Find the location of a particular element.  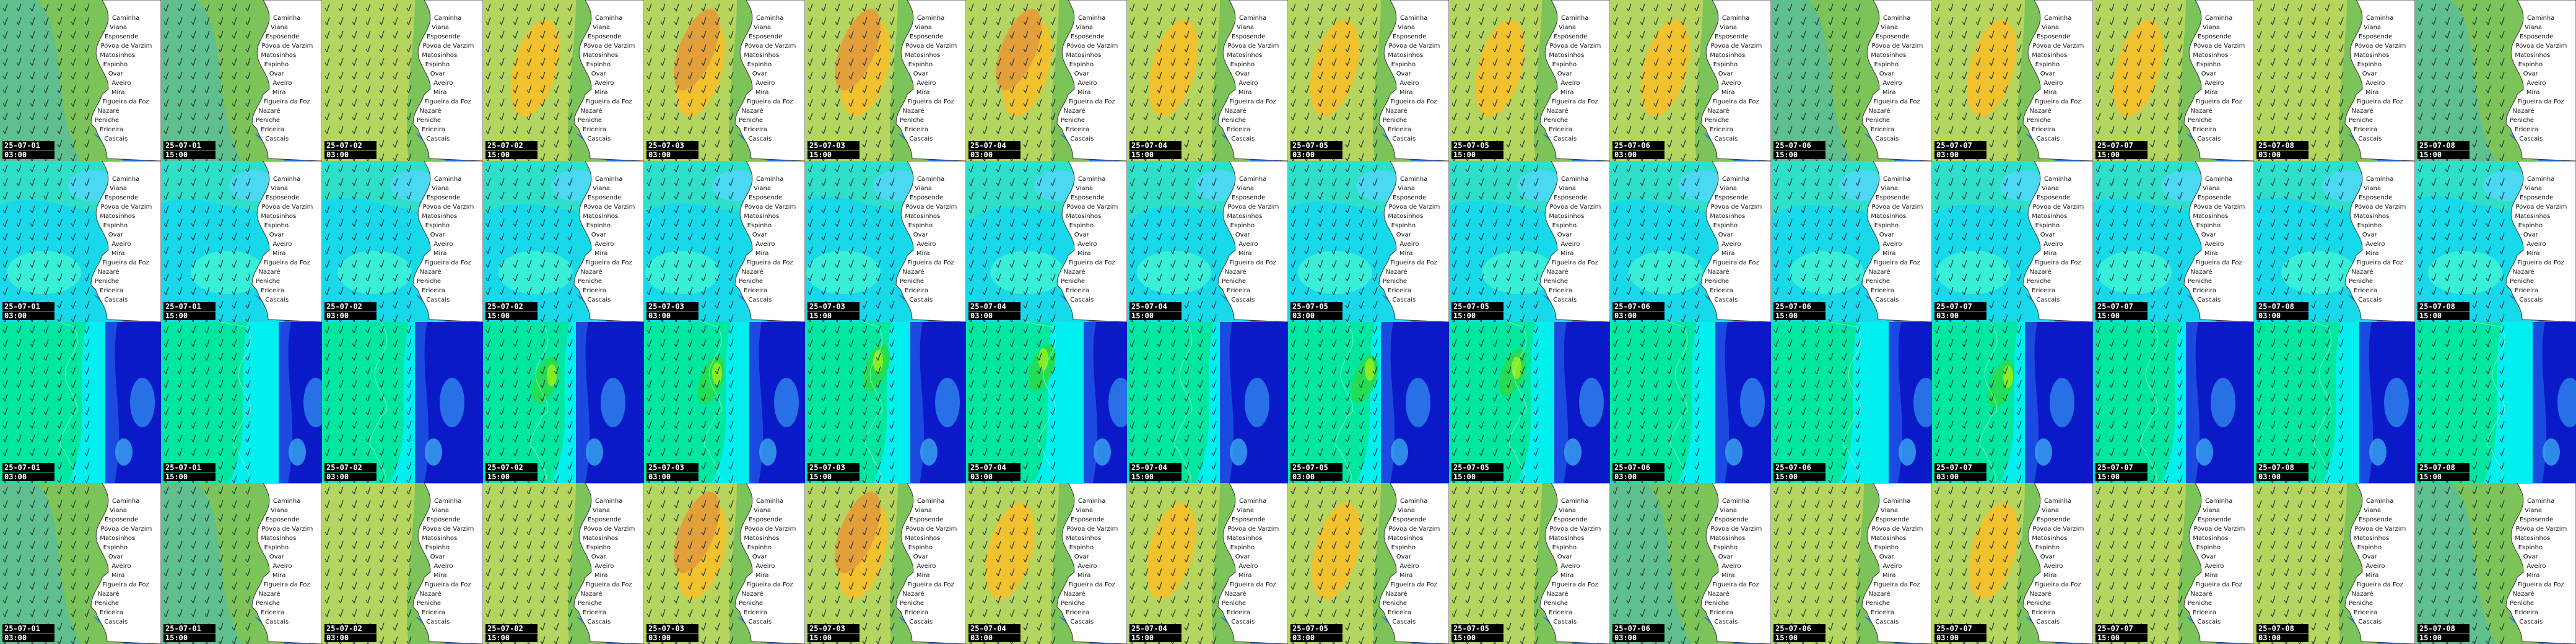

forecast-tile-wind-b: 25-07-06 03:00 is located at coordinates (1690, 402).